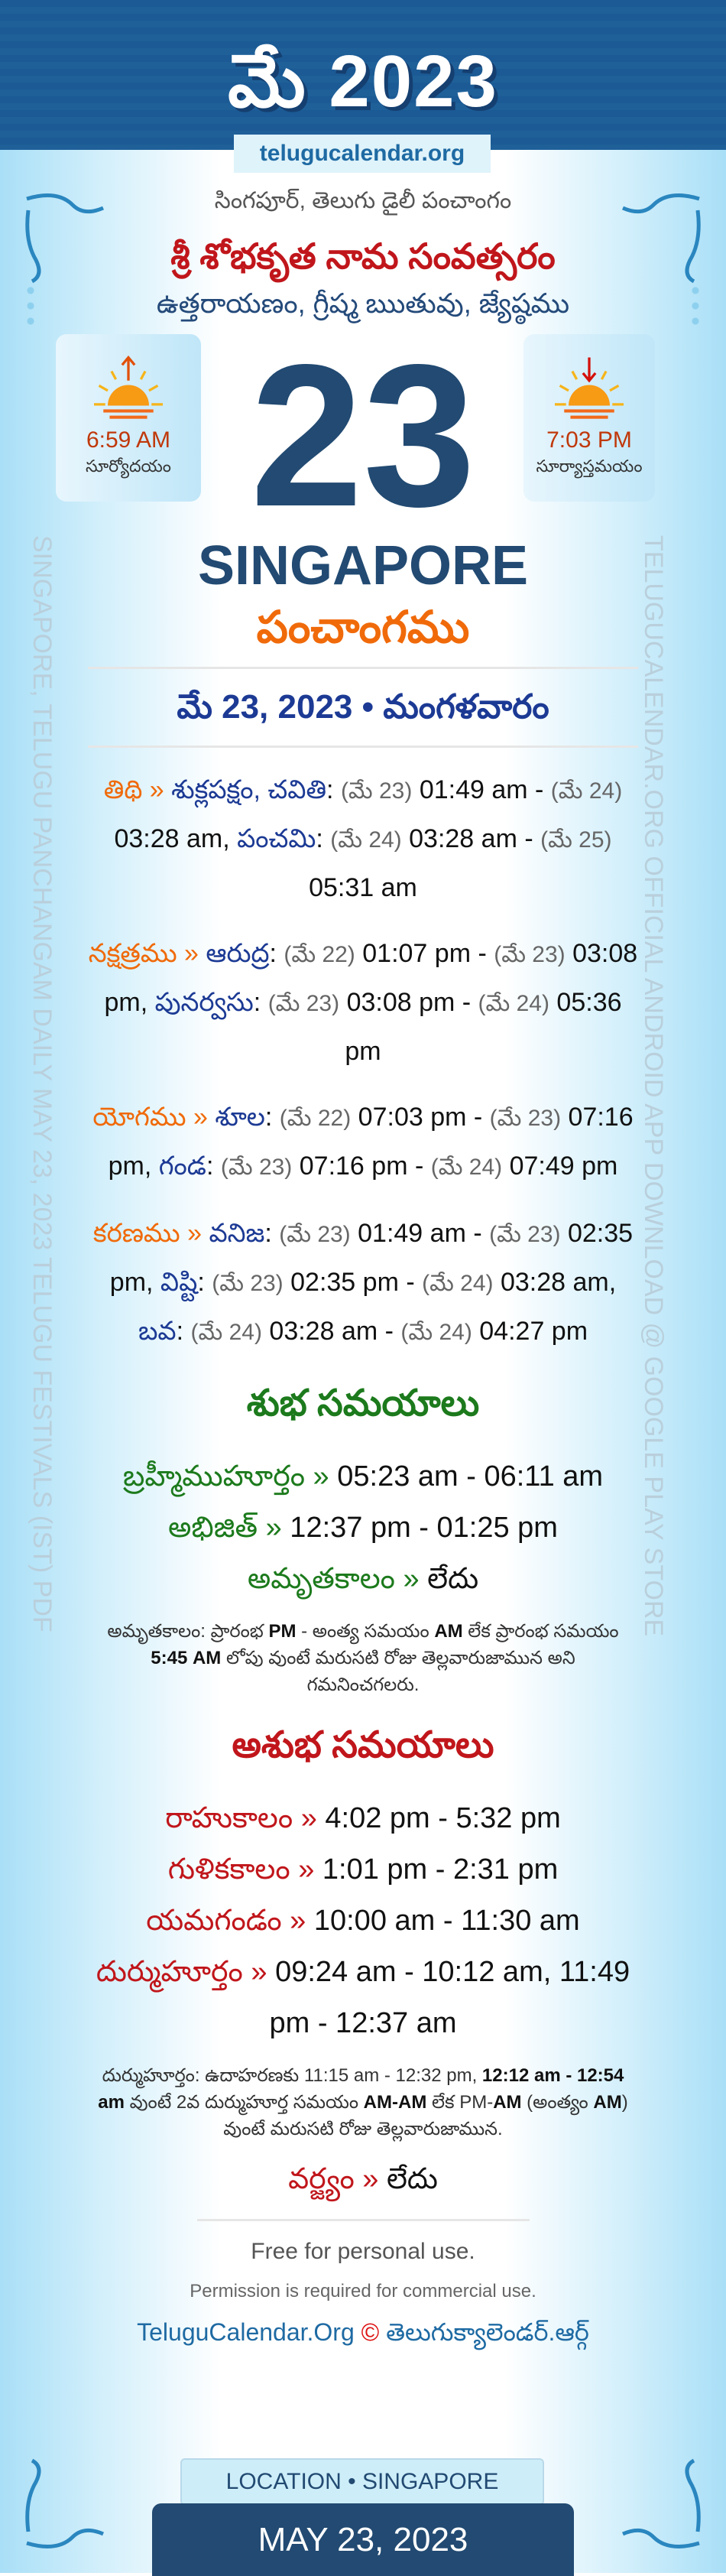  What do you see at coordinates (333, 1579) in the screenshot?
I see `time-label: అమృతకాలం »` at bounding box center [333, 1579].